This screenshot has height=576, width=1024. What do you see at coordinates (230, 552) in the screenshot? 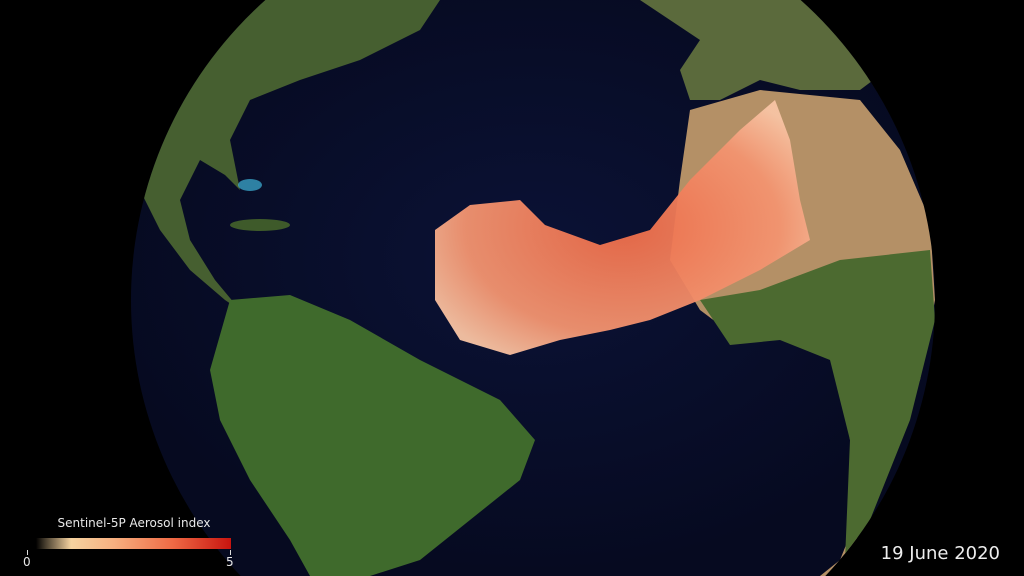
I see `legend-tick-max` at bounding box center [230, 552].